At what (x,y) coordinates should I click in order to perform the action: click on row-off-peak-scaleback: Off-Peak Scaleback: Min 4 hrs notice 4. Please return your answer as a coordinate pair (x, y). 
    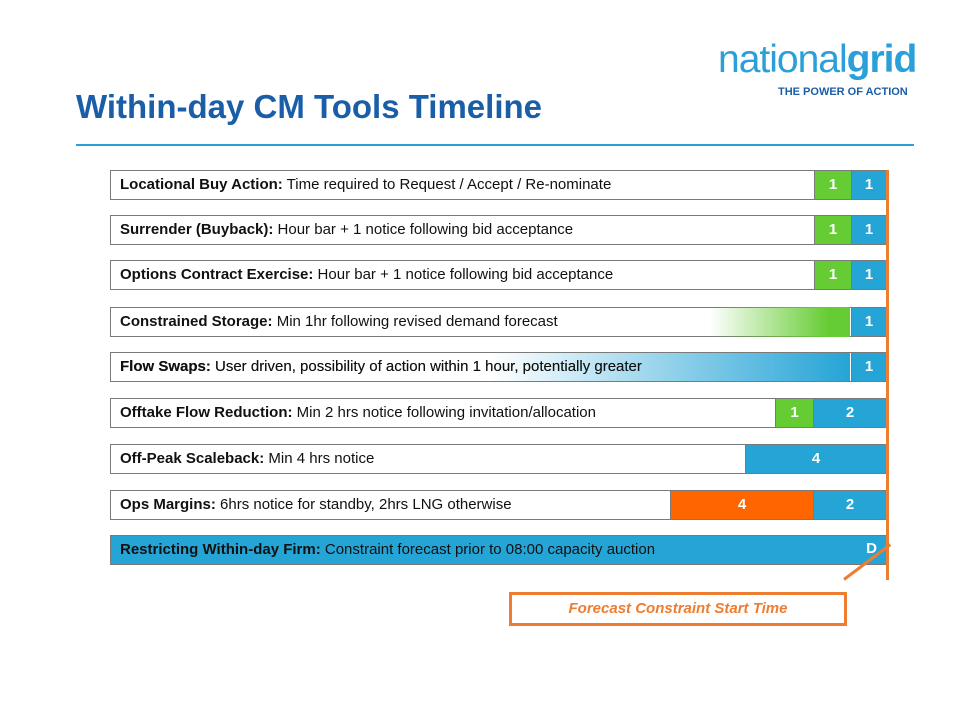
    Looking at the image, I should click on (498, 459).